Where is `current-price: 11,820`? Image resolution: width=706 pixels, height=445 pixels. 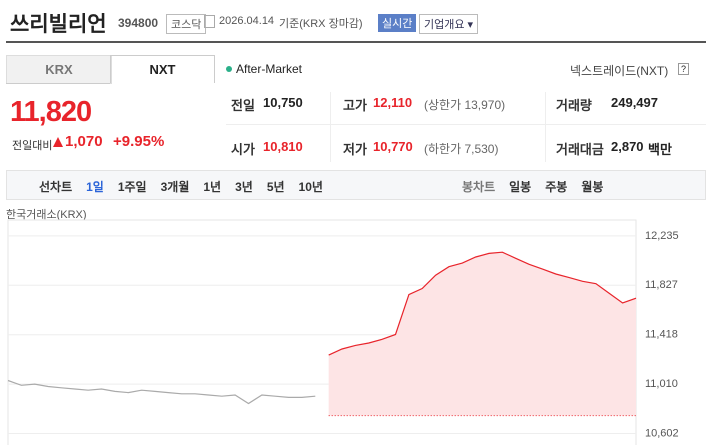 current-price: 11,820 is located at coordinates (51, 112).